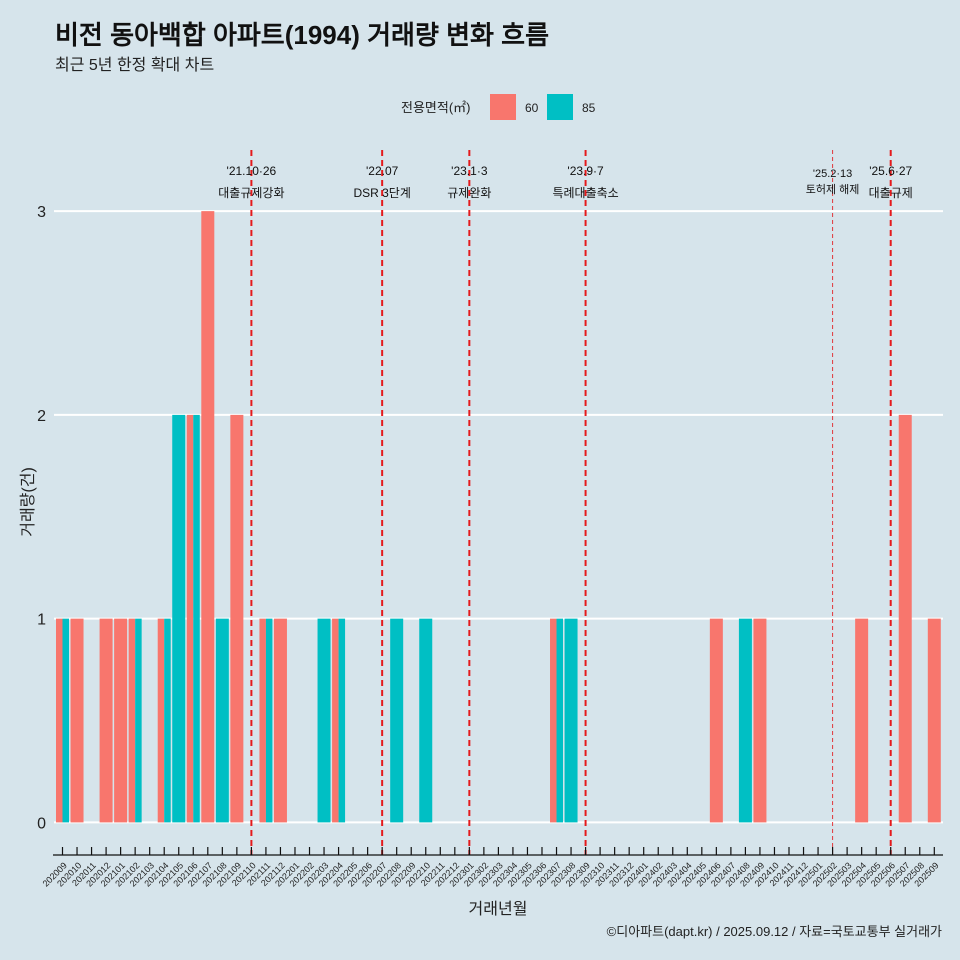 The height and width of the screenshot is (960, 960). I want to click on y-axis-title: 거래량(건), so click(28, 502).